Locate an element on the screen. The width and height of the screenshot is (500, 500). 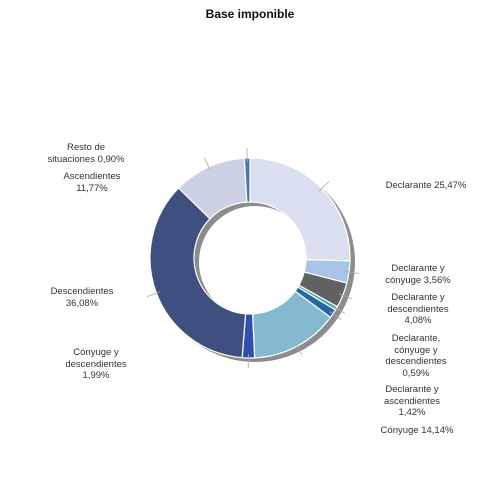
slice-label-ascendientes: Ascendientes 11,77% is located at coordinates (92, 182).